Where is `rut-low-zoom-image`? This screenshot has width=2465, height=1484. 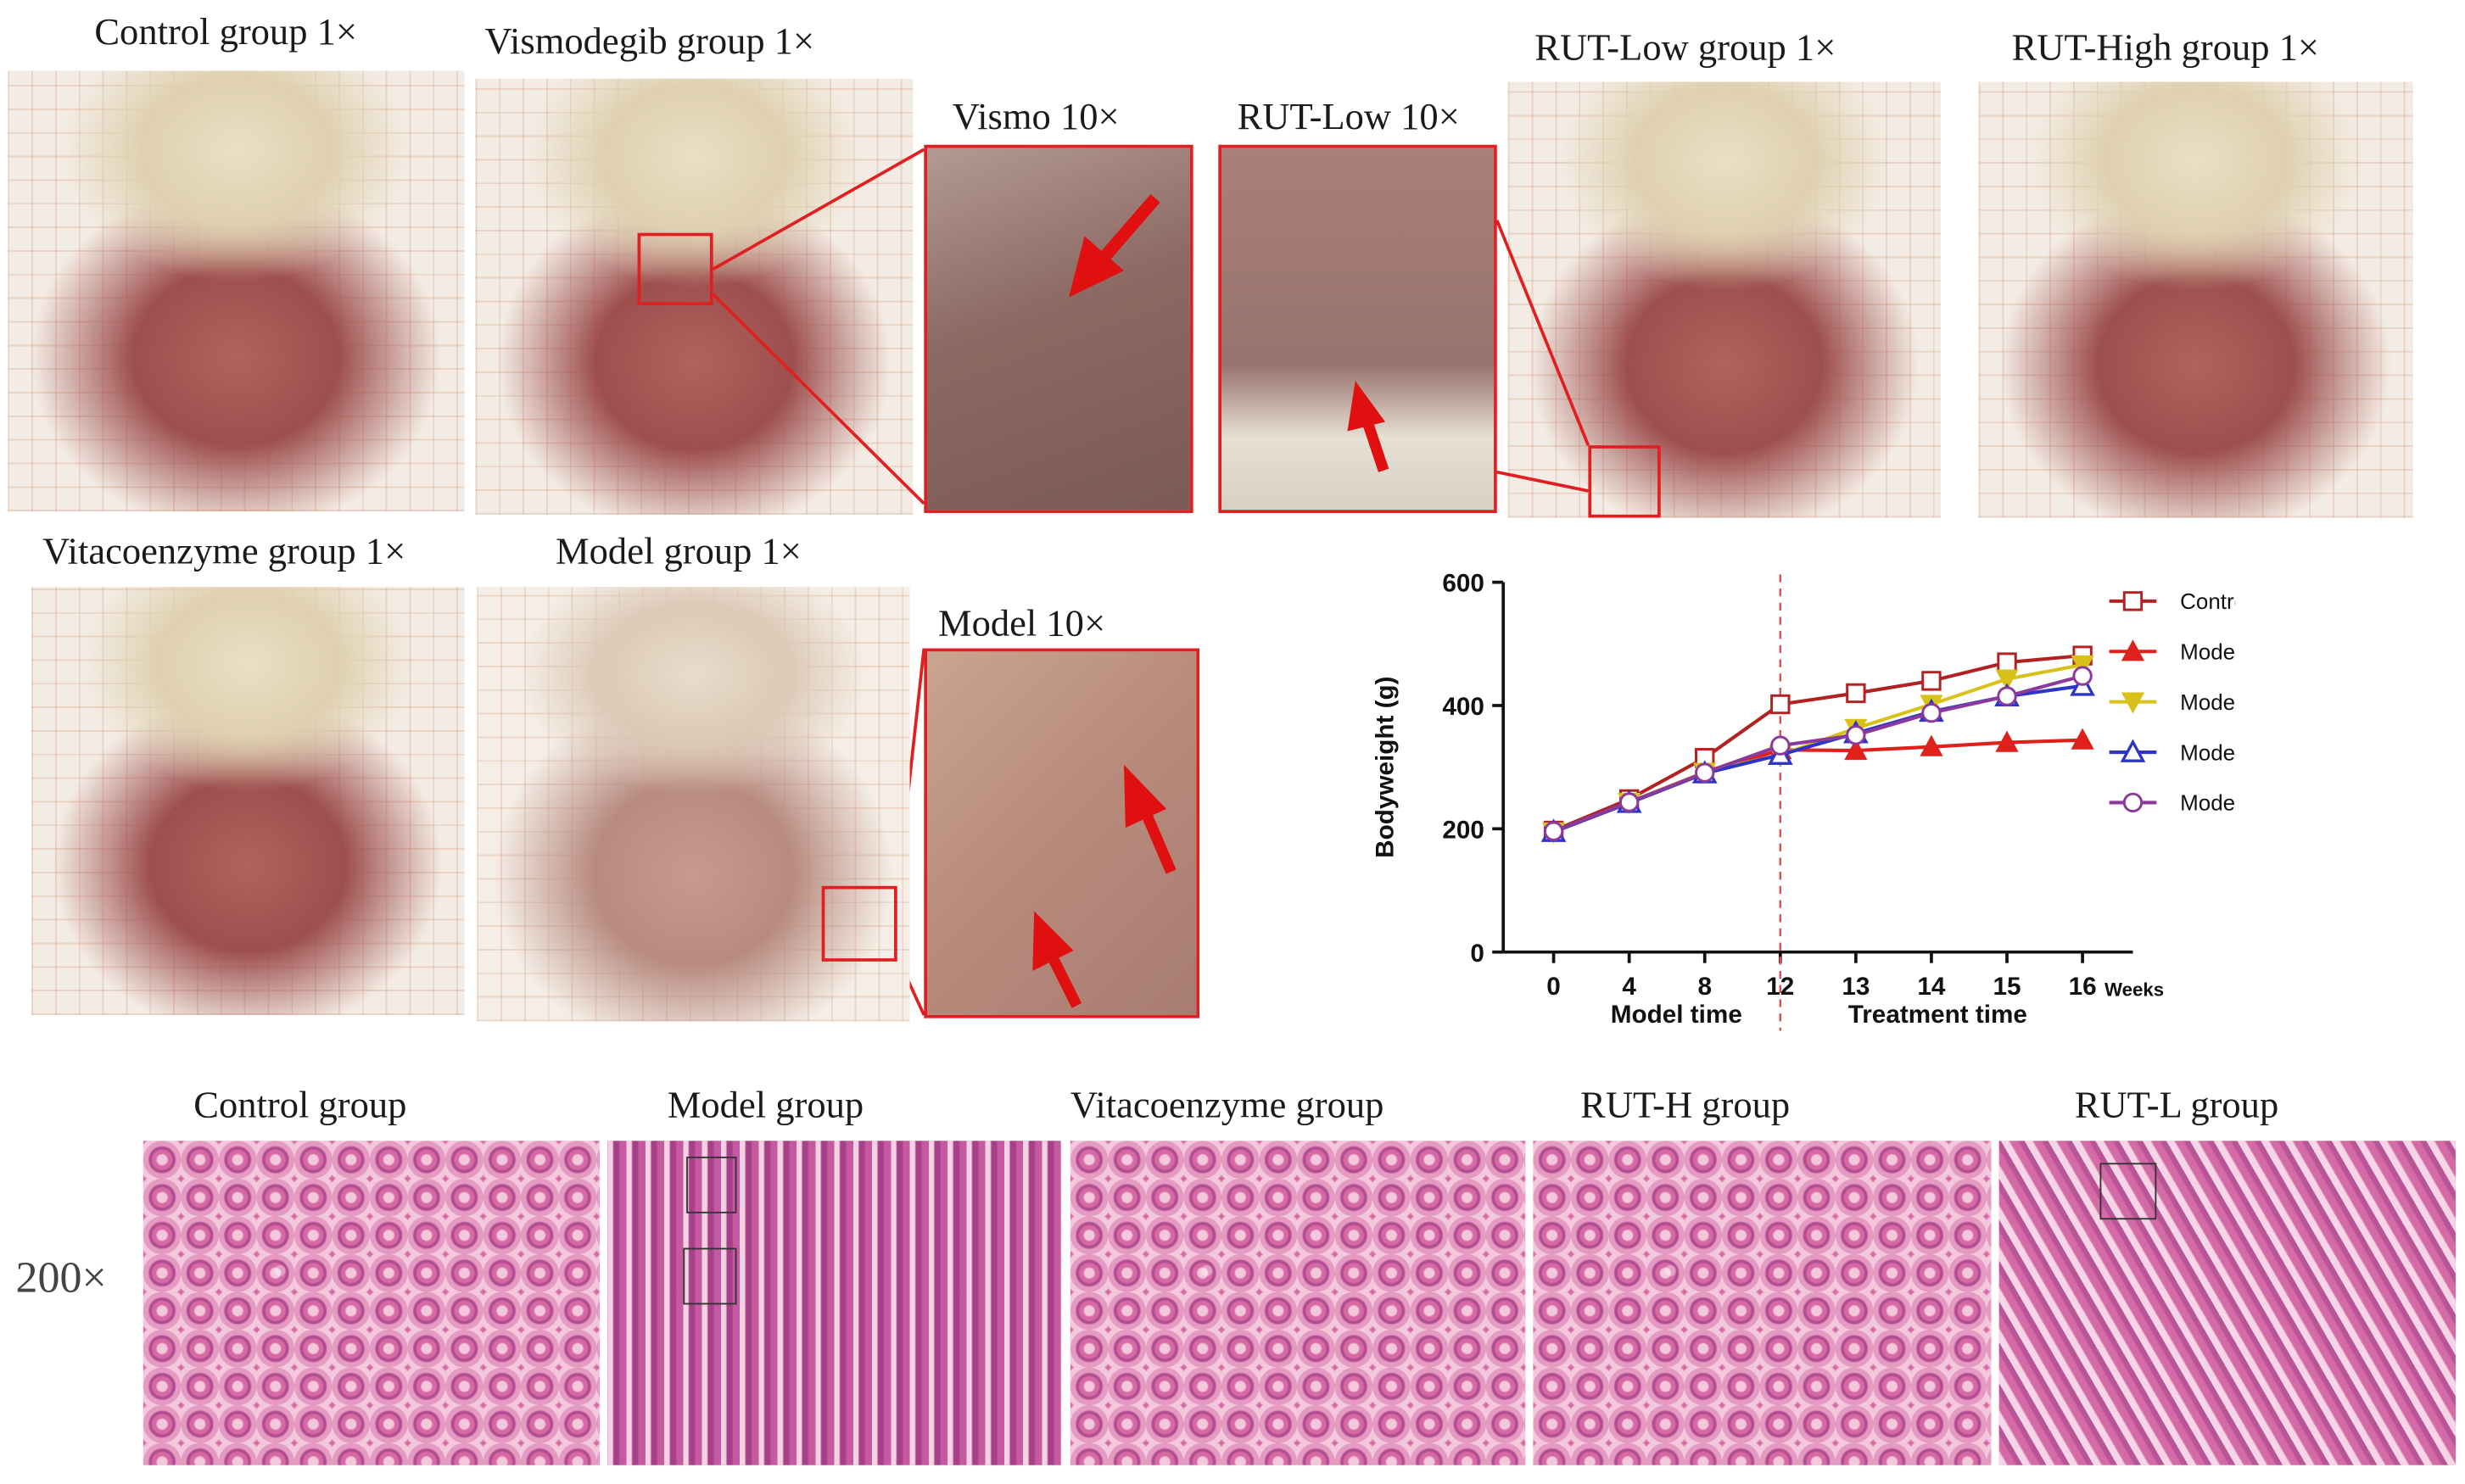 rut-low-zoom-image is located at coordinates (1357, 329).